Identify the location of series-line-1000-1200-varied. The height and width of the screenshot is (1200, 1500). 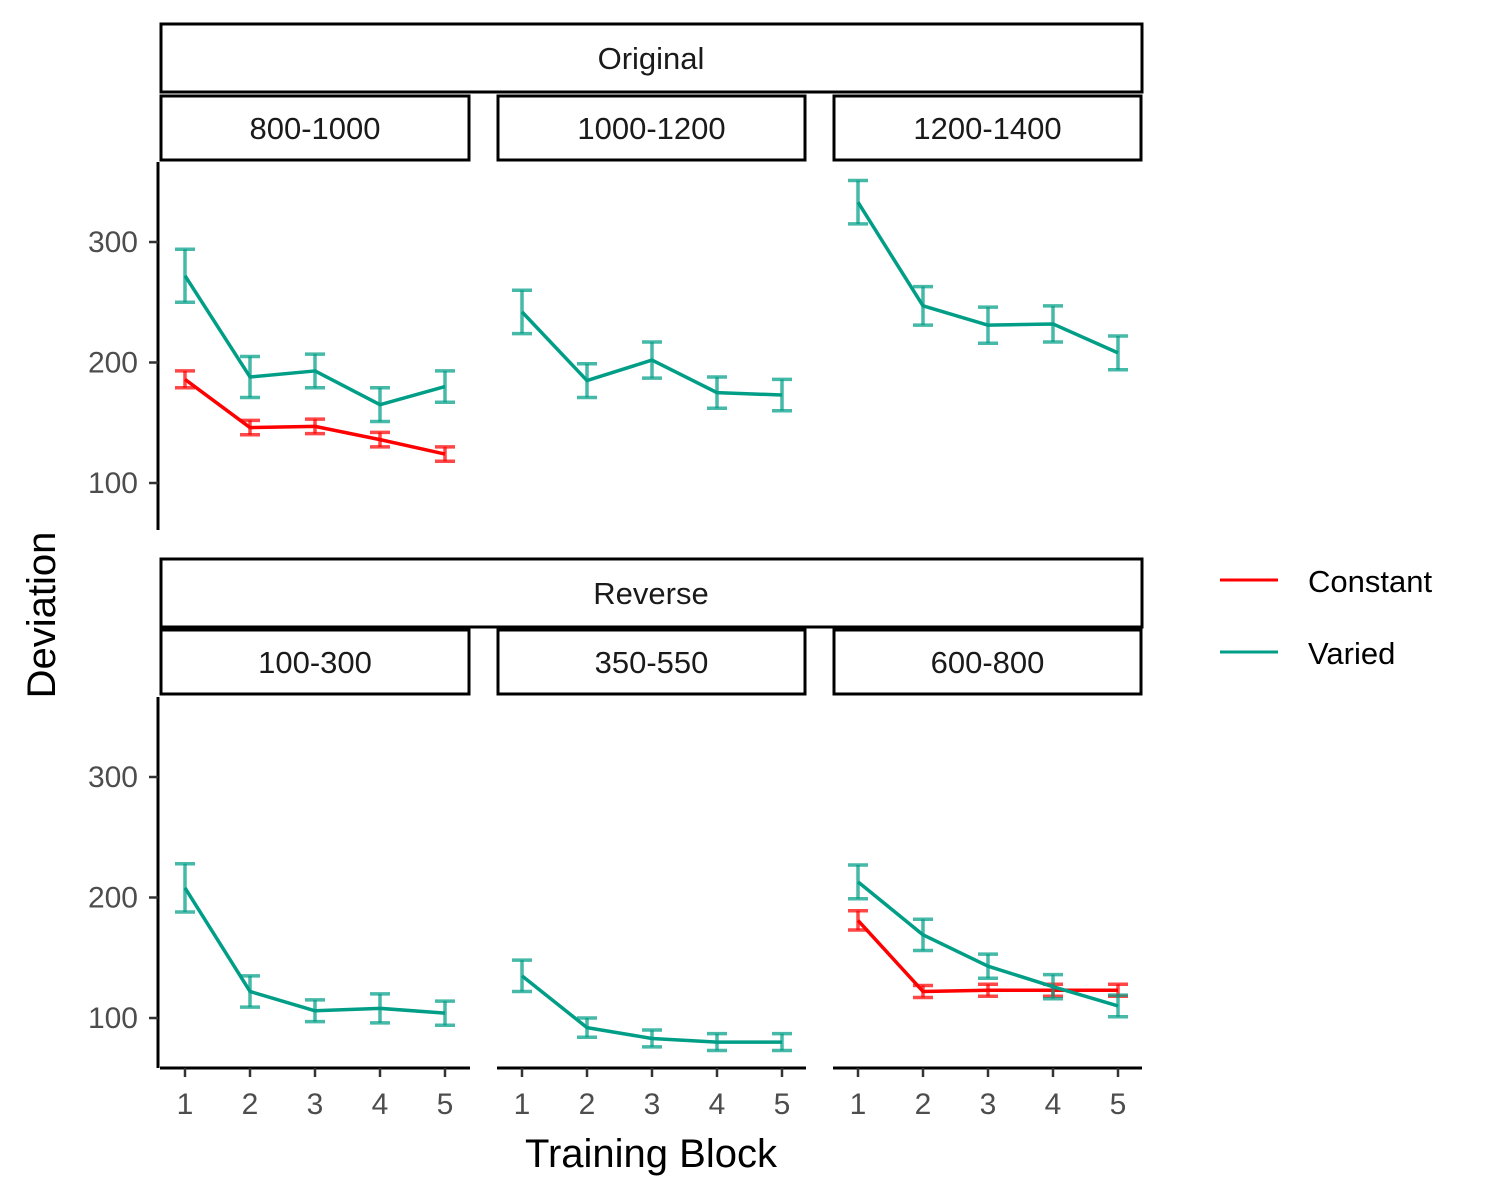
(651, 353).